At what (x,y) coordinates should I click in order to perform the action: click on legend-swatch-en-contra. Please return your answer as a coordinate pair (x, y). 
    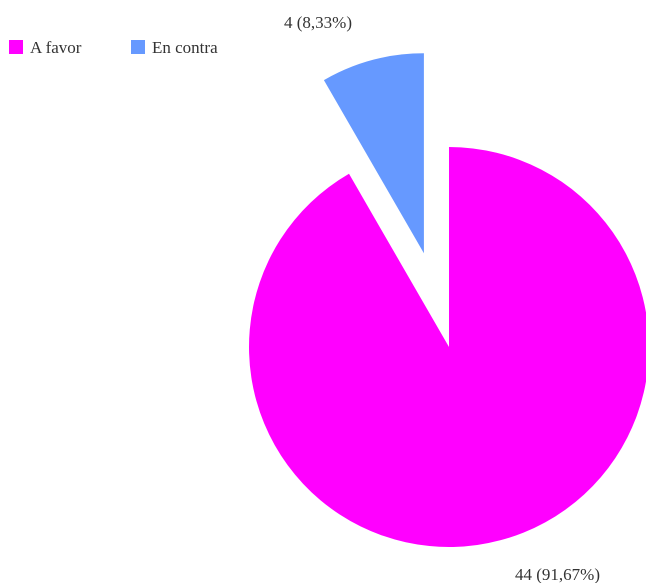
    Looking at the image, I should click on (138, 47).